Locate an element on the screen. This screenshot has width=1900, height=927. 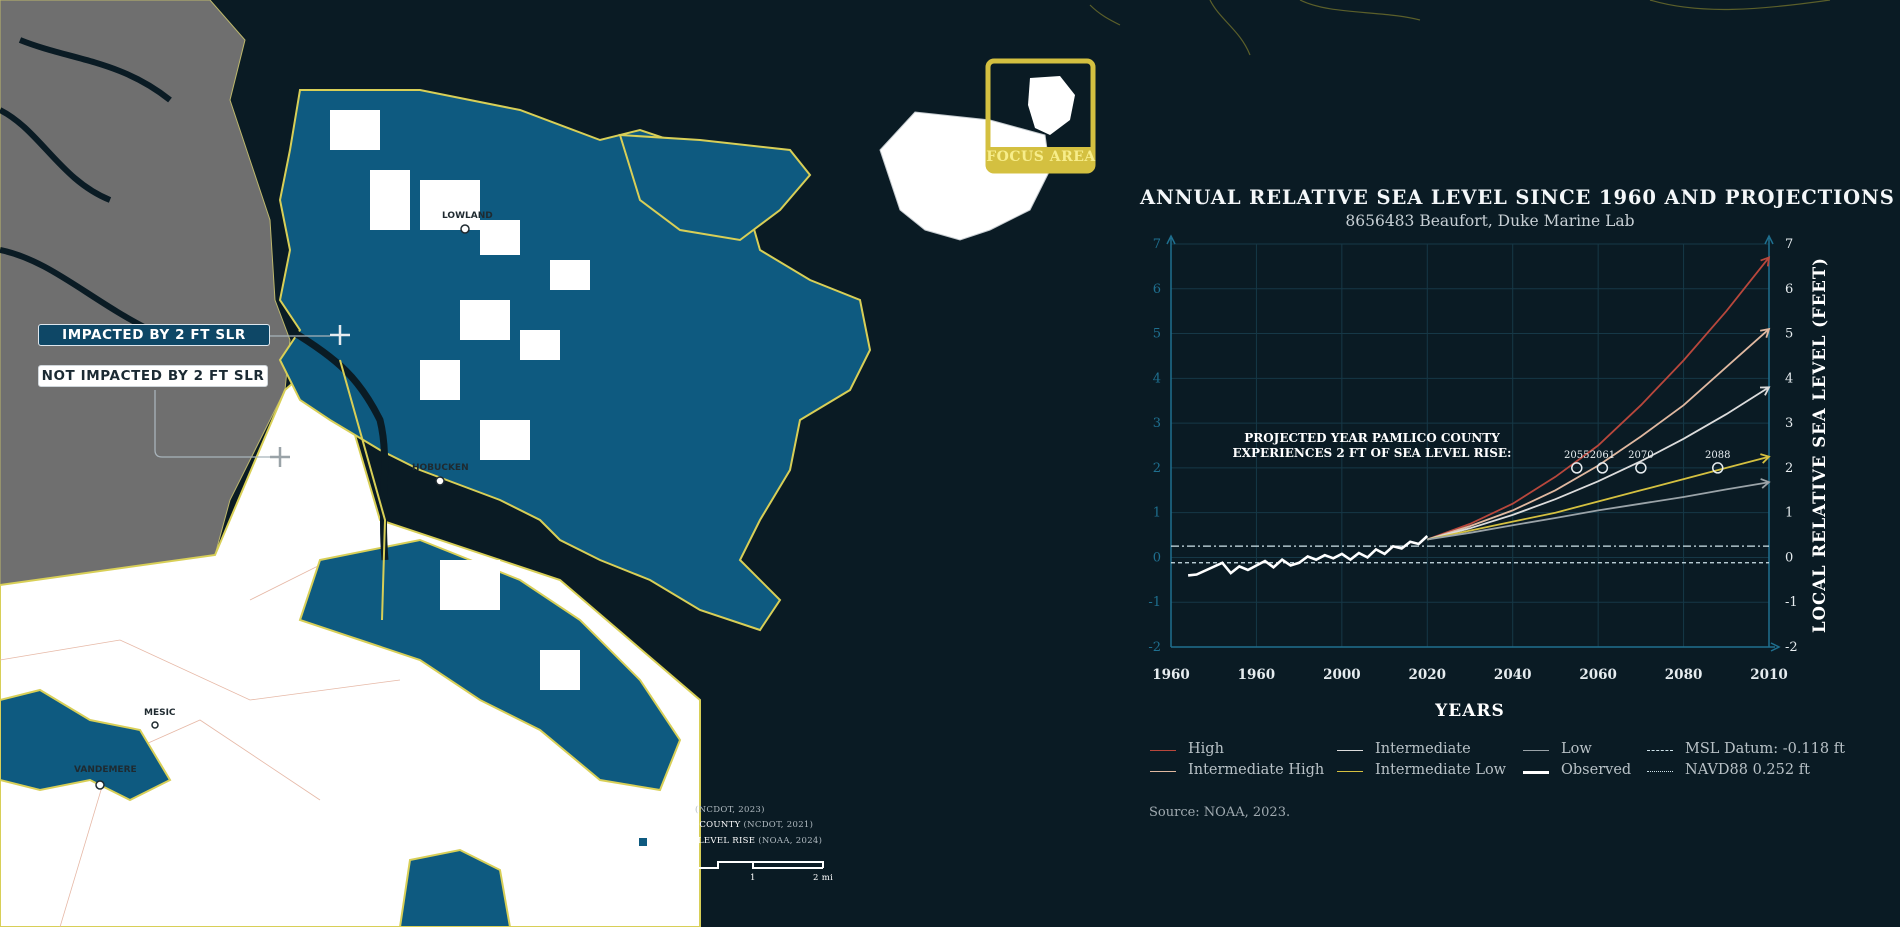
y-tick-label-right: 1 is located at coordinates (1789, 513).